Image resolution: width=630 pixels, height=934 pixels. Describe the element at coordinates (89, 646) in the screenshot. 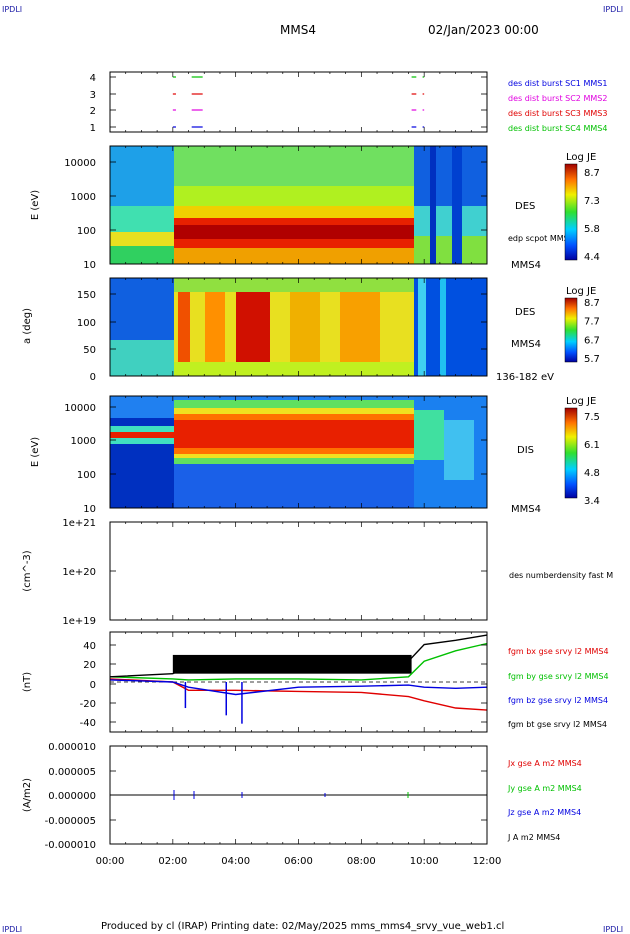

I see `y-tick-label: 40` at that location.